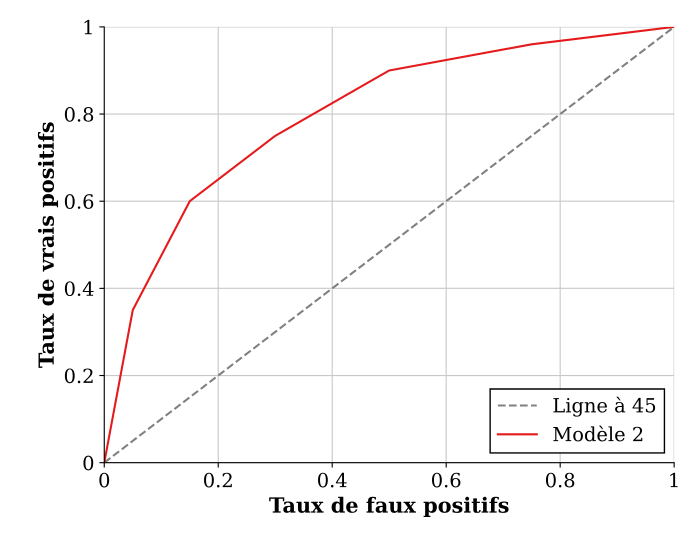 This screenshot has width=695, height=538. What do you see at coordinates (88, 463) in the screenshot?
I see `y-tick-label: 0` at bounding box center [88, 463].